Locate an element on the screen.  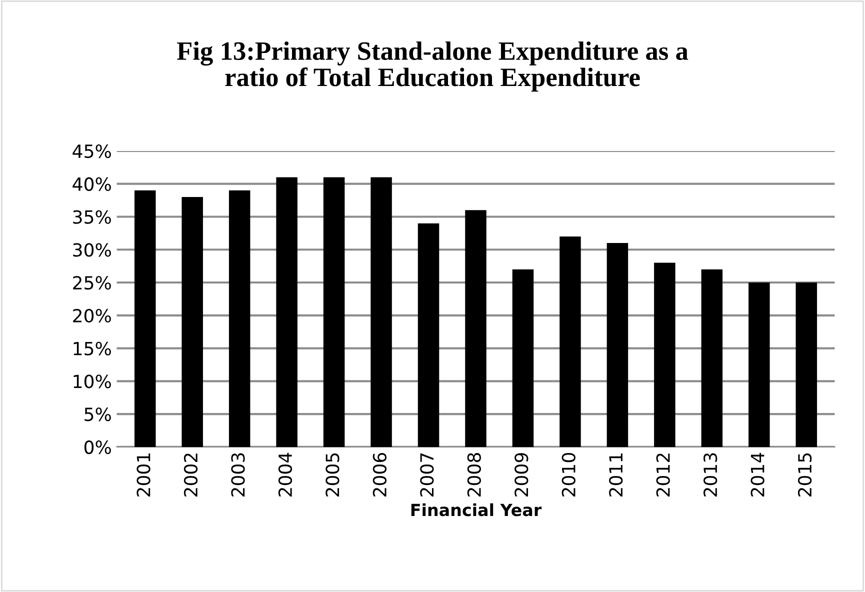
y-tick-label: 15% is located at coordinates (92, 349).